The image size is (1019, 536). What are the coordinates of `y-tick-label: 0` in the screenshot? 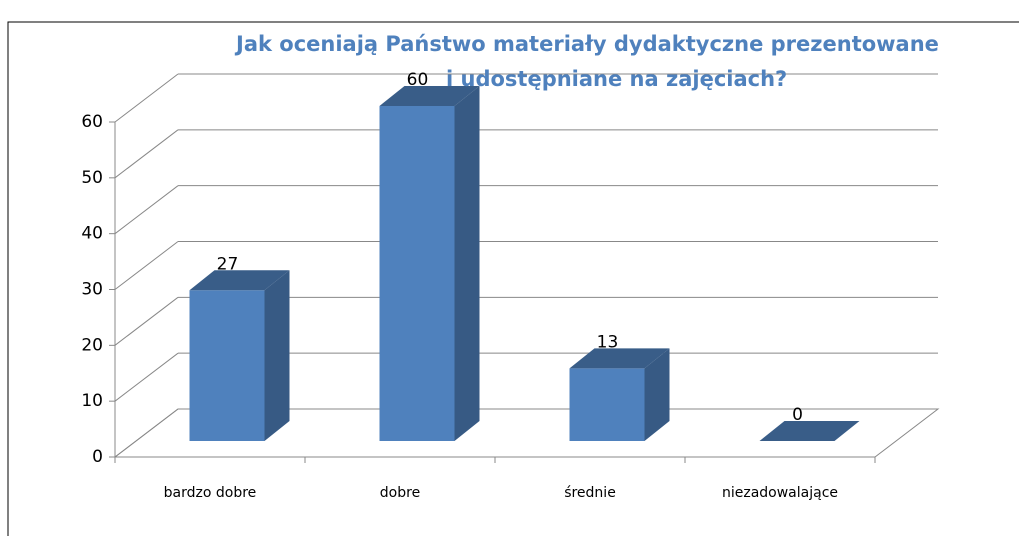 It's located at (97, 457).